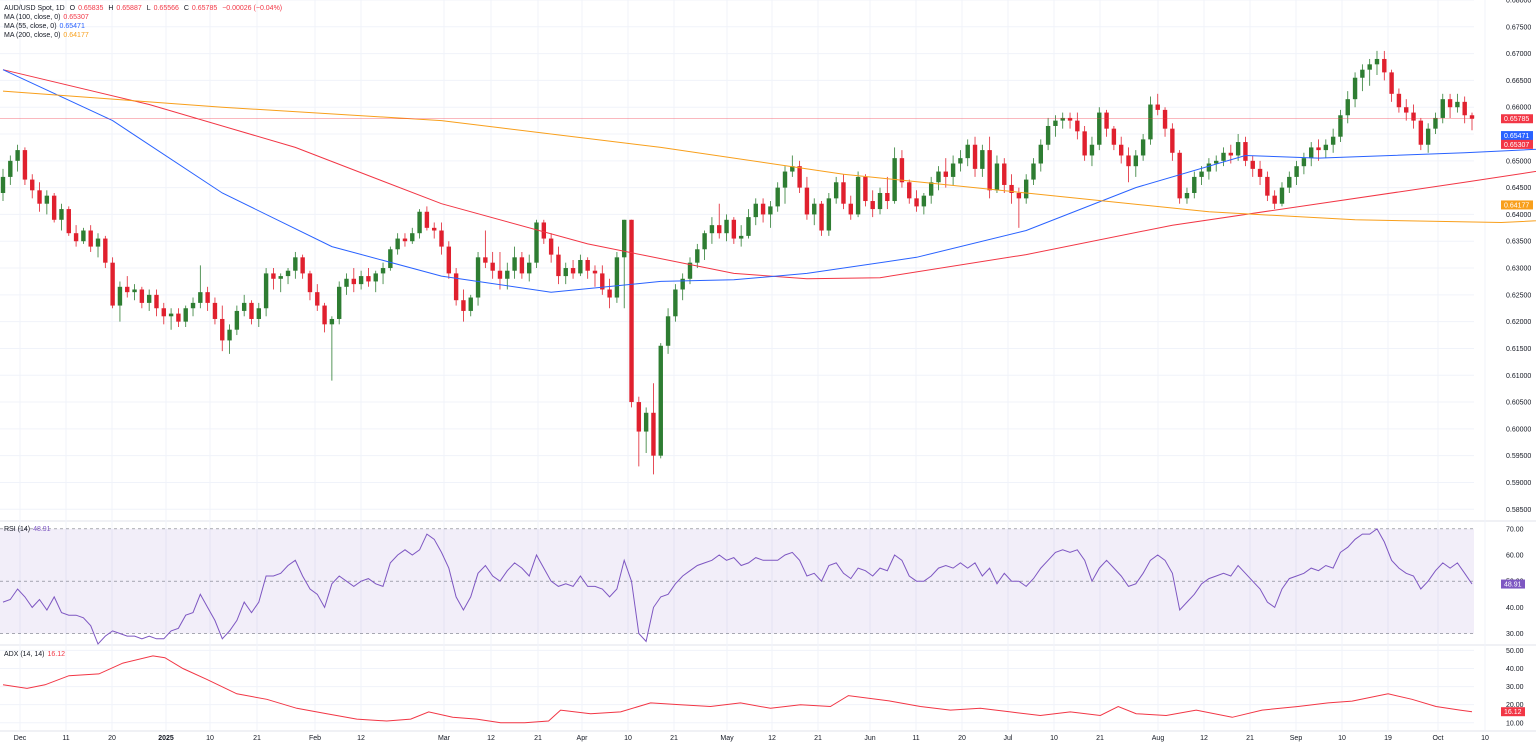 This screenshot has width=1536, height=746. Describe the element at coordinates (315, 738) in the screenshot. I see `x-tick-label: Feb` at that location.